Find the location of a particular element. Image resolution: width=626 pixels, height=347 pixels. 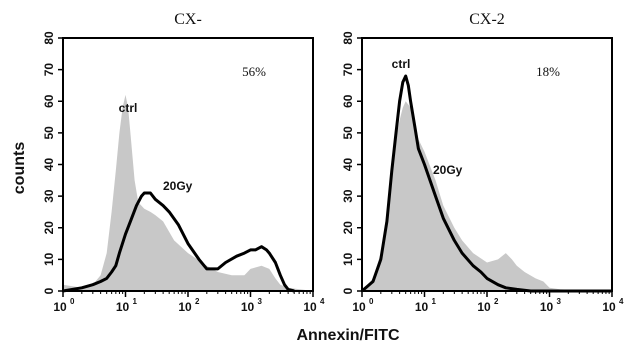

chart-title: CX- is located at coordinates (188, 19).